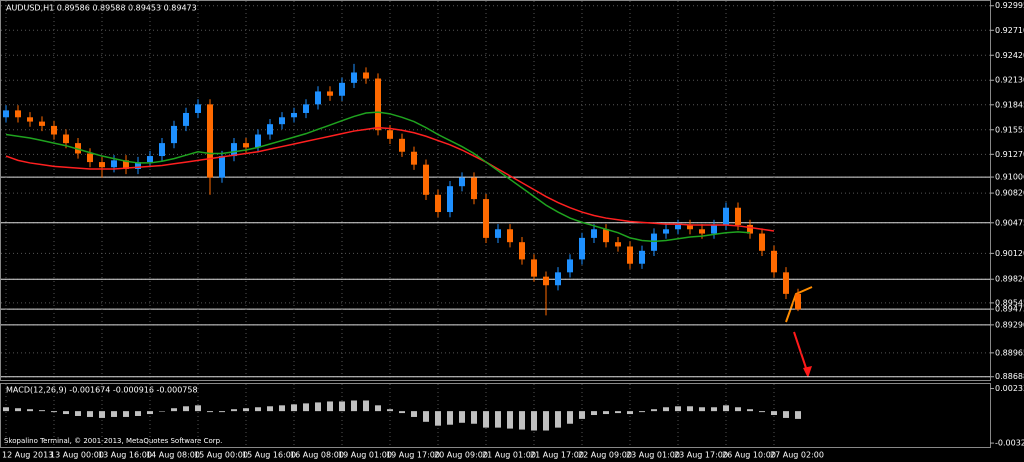  What do you see at coordinates (797, 455) in the screenshot?
I see `x-tick-label: 27 Aug 02:00` at bounding box center [797, 455].